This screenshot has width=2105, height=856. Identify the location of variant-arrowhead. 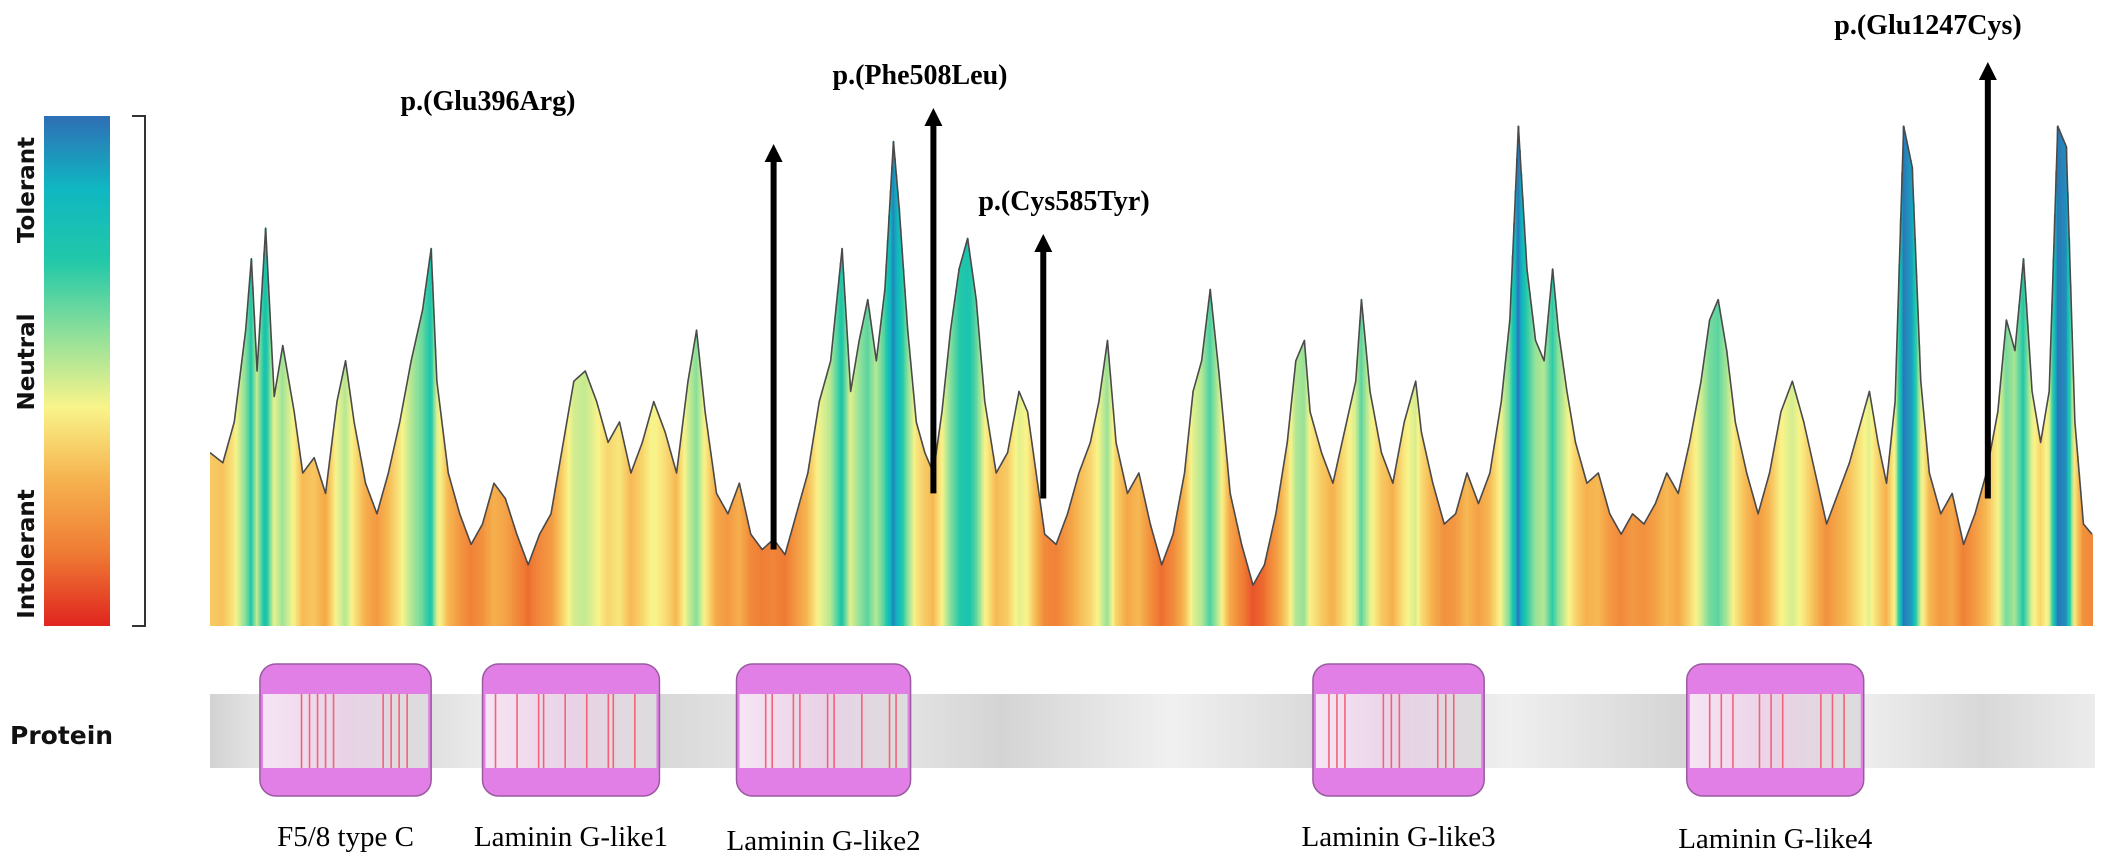
(773, 153).